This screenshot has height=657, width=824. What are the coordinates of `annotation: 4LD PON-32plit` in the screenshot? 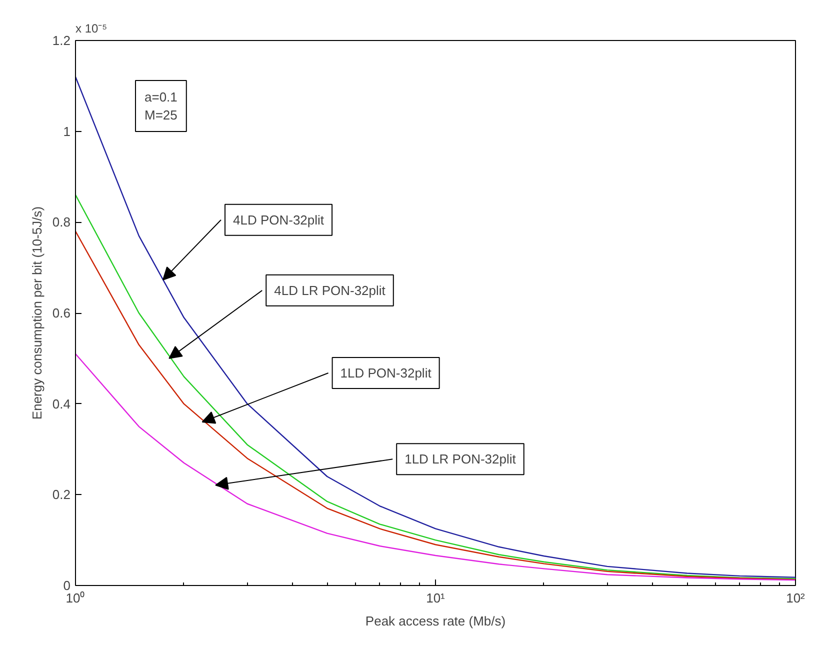 It's located at (278, 220).